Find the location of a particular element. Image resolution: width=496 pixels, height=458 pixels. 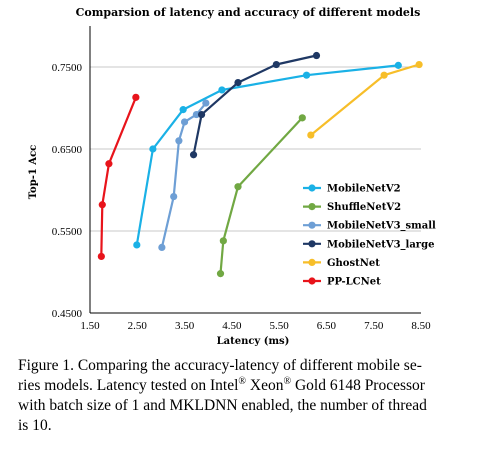

x-tick-label: 6.50 is located at coordinates (327, 326).